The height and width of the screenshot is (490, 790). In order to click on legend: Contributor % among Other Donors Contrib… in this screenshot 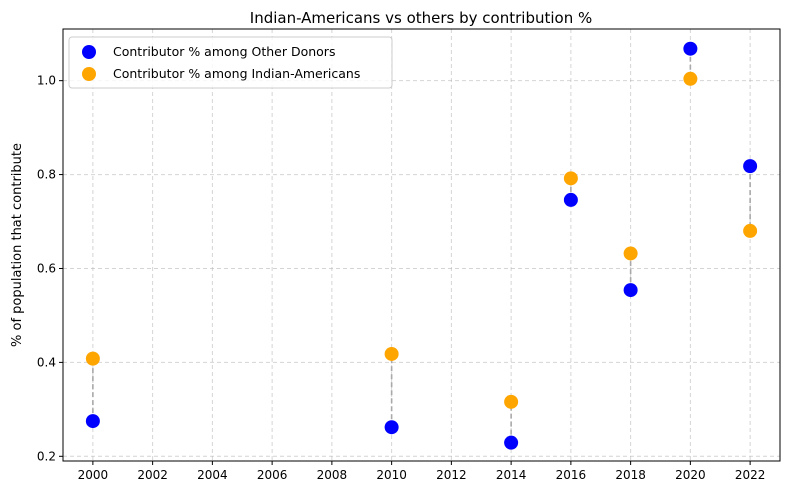, I will do `click(230, 62)`.